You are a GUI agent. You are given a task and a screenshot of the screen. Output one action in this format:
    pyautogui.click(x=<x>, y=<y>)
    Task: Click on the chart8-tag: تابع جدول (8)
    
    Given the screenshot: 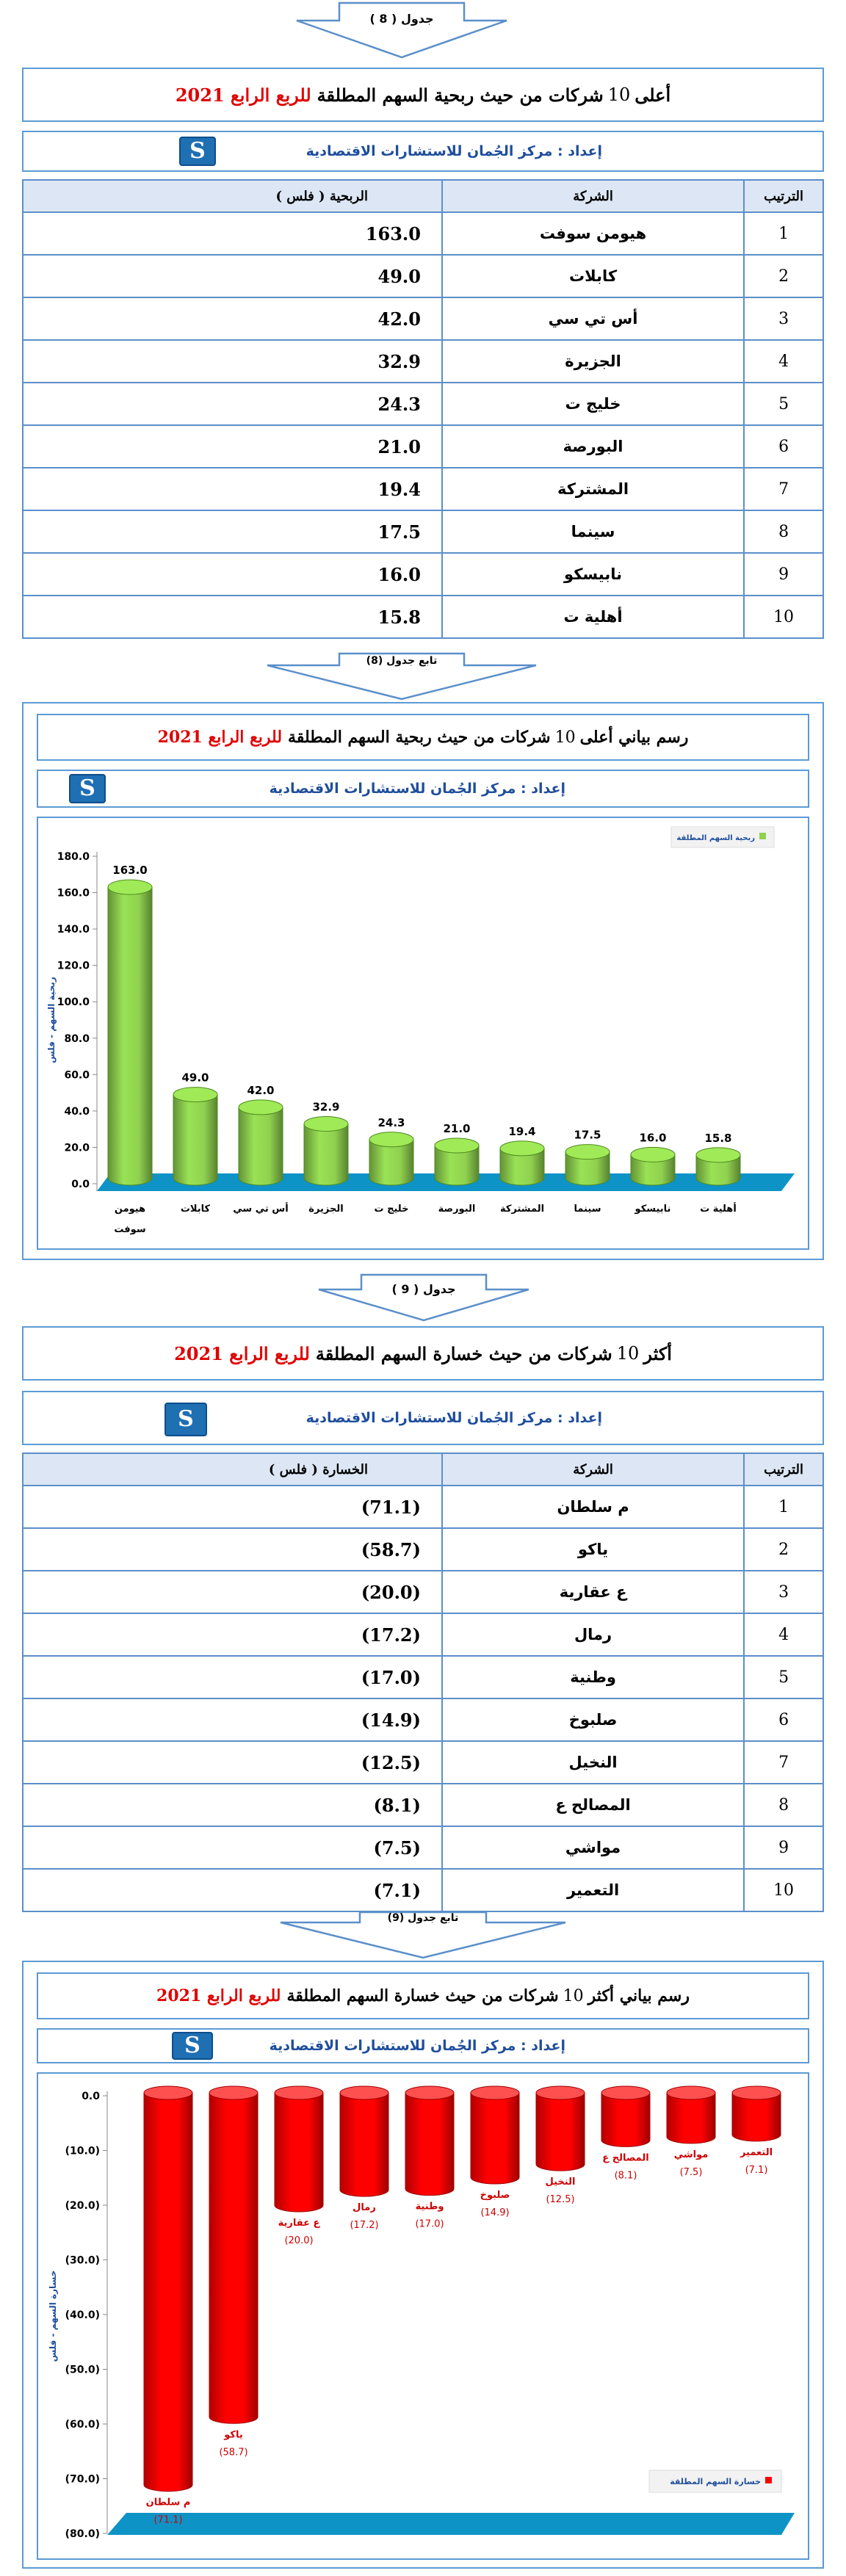 What is the action you would take?
    pyautogui.click(x=402, y=676)
    